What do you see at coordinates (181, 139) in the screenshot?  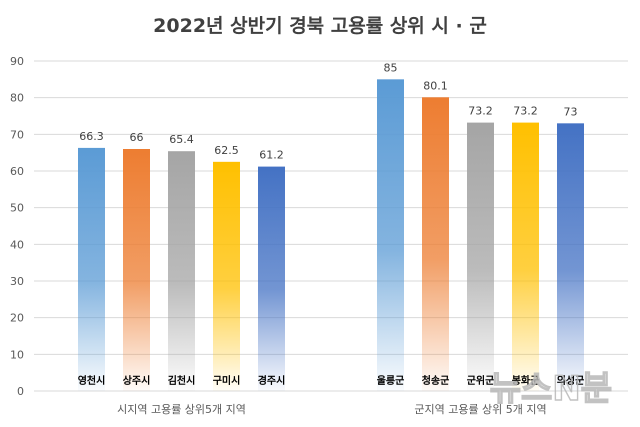 I see `data-label: 65.4` at bounding box center [181, 139].